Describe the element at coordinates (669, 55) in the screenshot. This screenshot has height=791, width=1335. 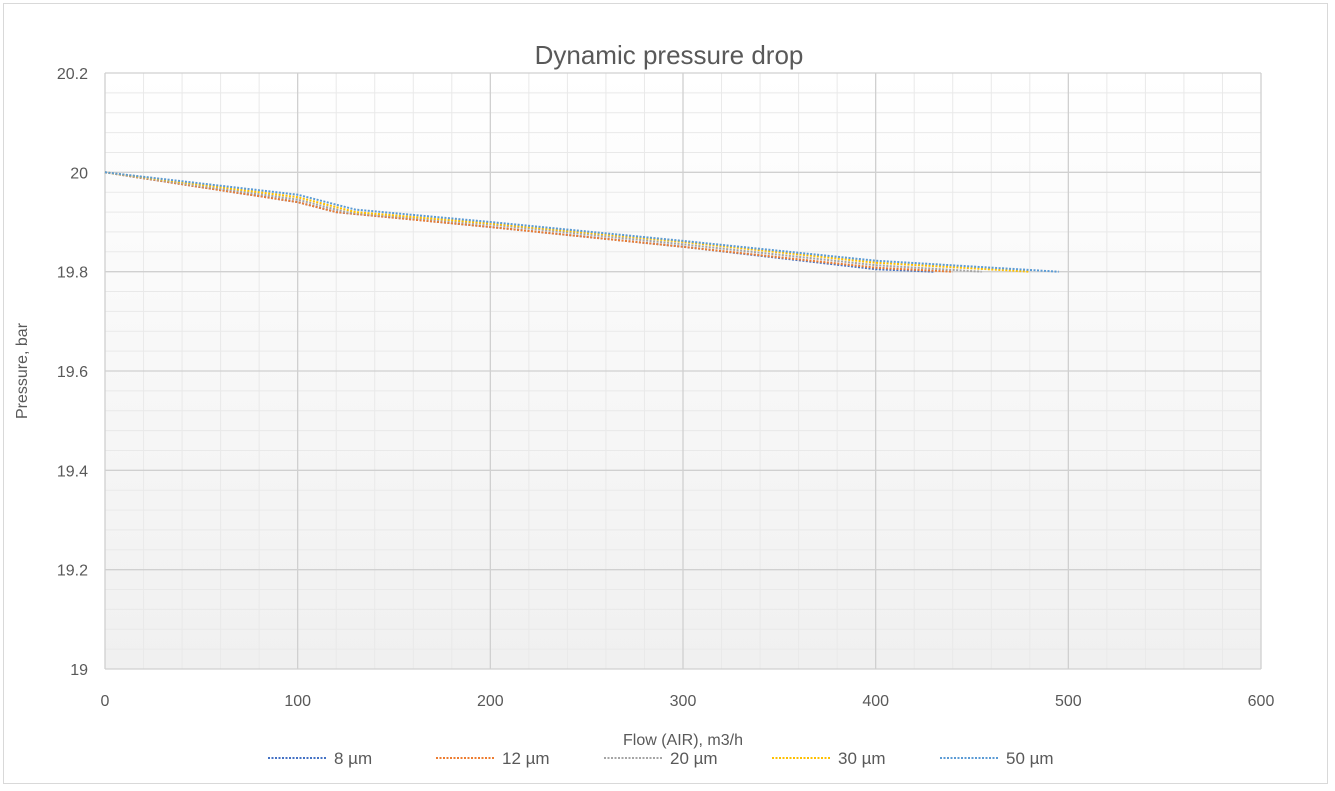
I see `chart-title: Dynamic pressure drop` at that location.